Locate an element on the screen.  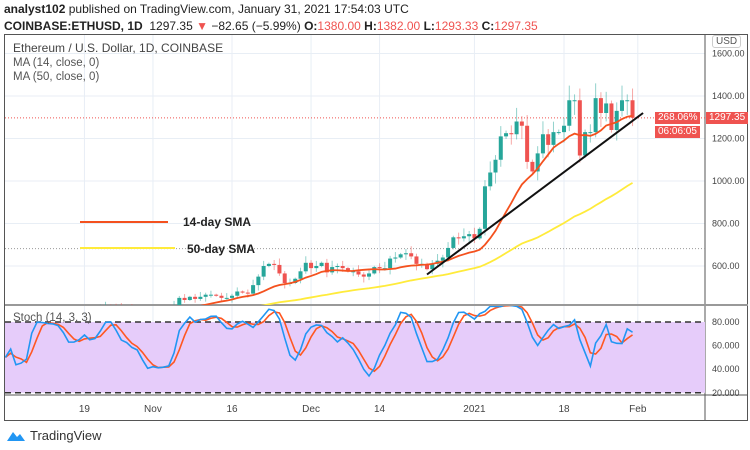
stoch-k-line is located at coordinates (319, 342).